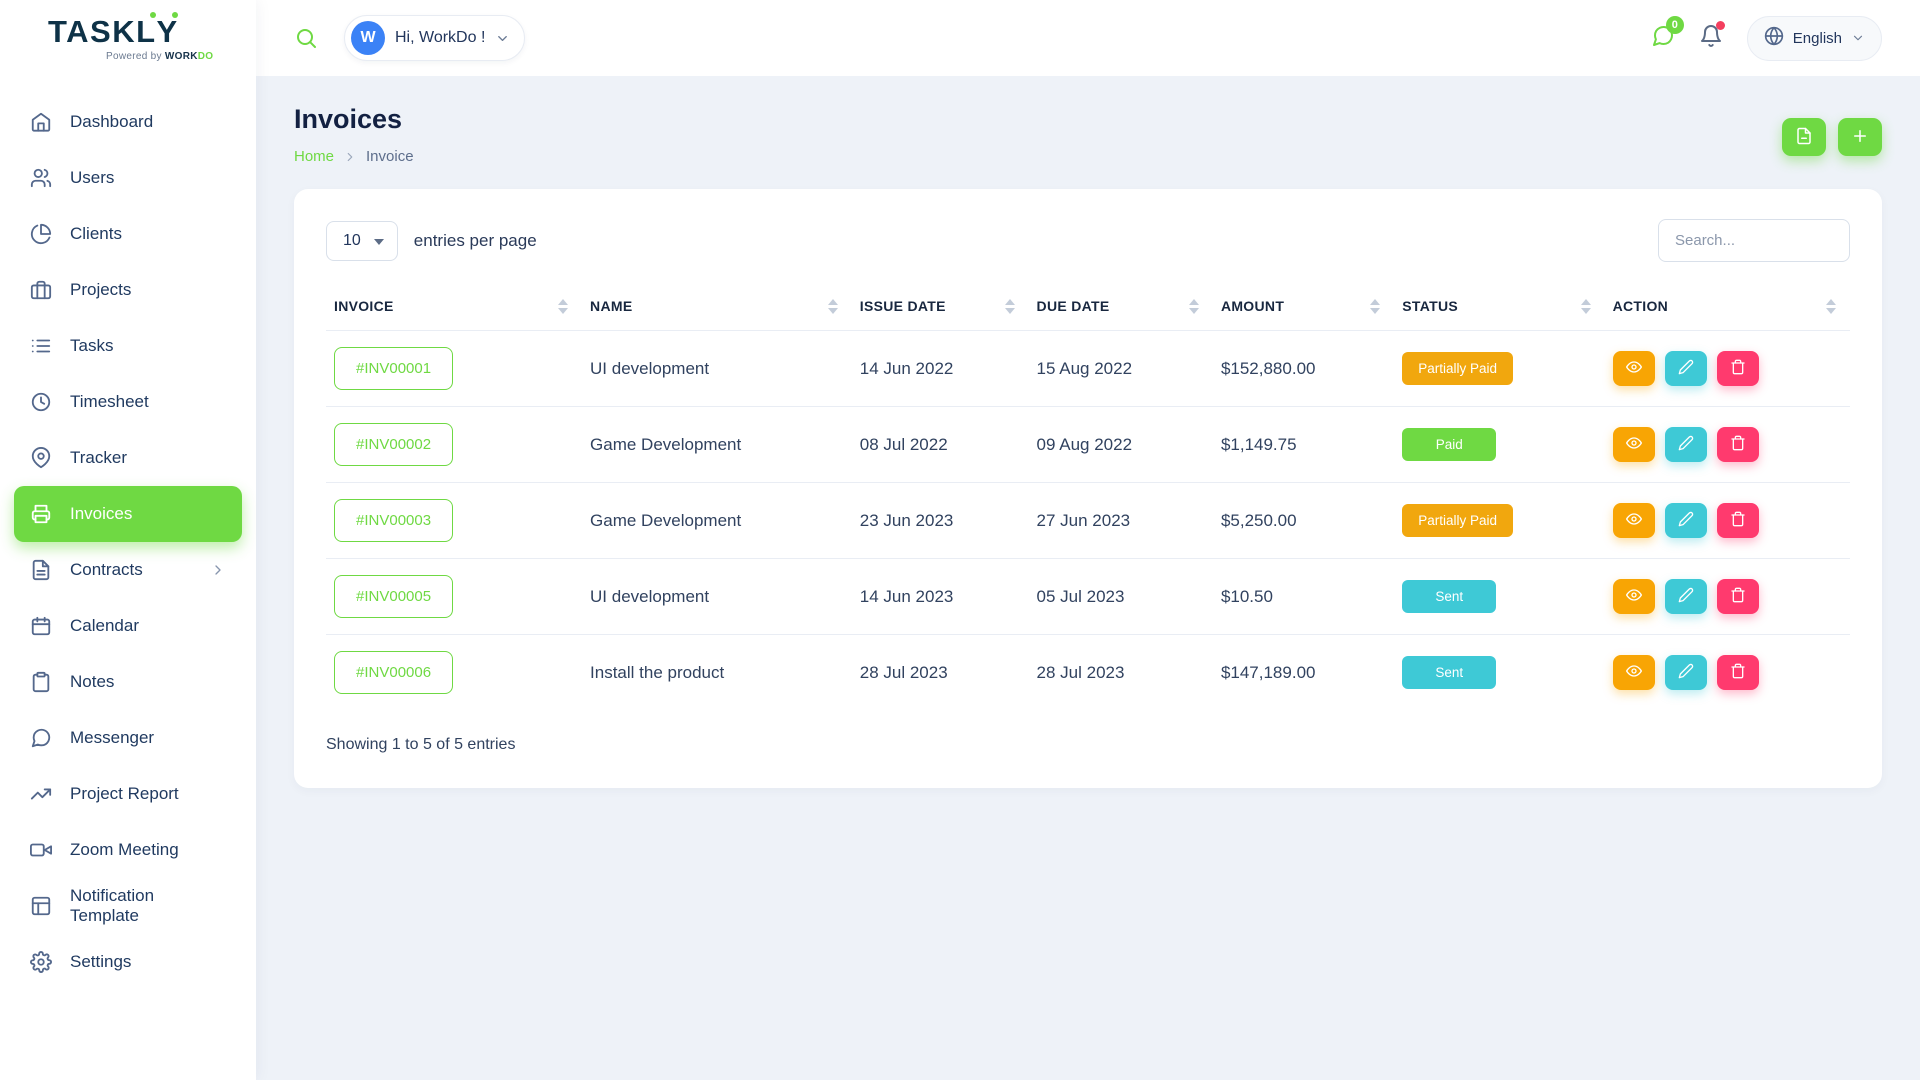 The width and height of the screenshot is (1920, 1080). Describe the element at coordinates (98, 457) in the screenshot. I see `sidebar-item-label: Tracker` at that location.